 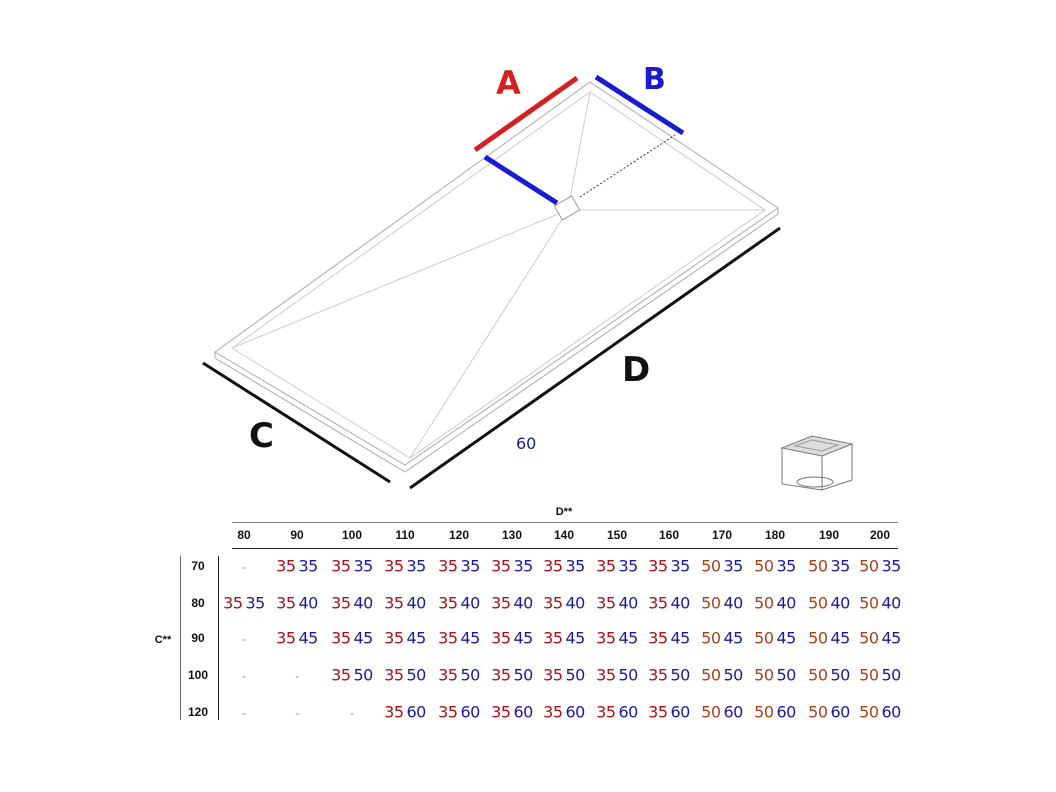 I want to click on row-header: 100, so click(x=198, y=675).